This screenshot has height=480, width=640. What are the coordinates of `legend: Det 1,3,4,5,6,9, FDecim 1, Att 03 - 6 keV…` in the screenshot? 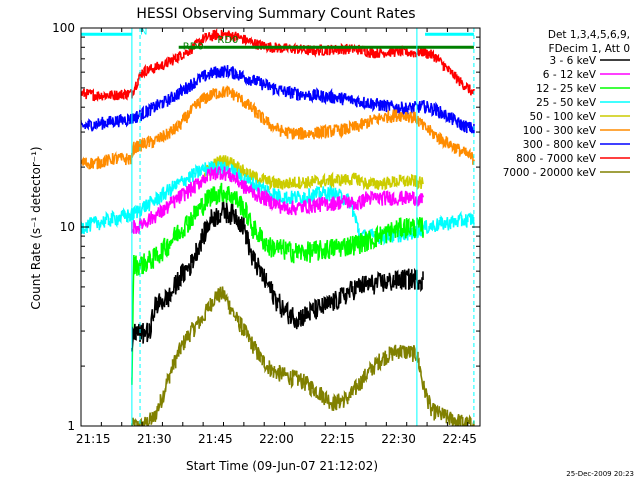 It's located at (566, 104).